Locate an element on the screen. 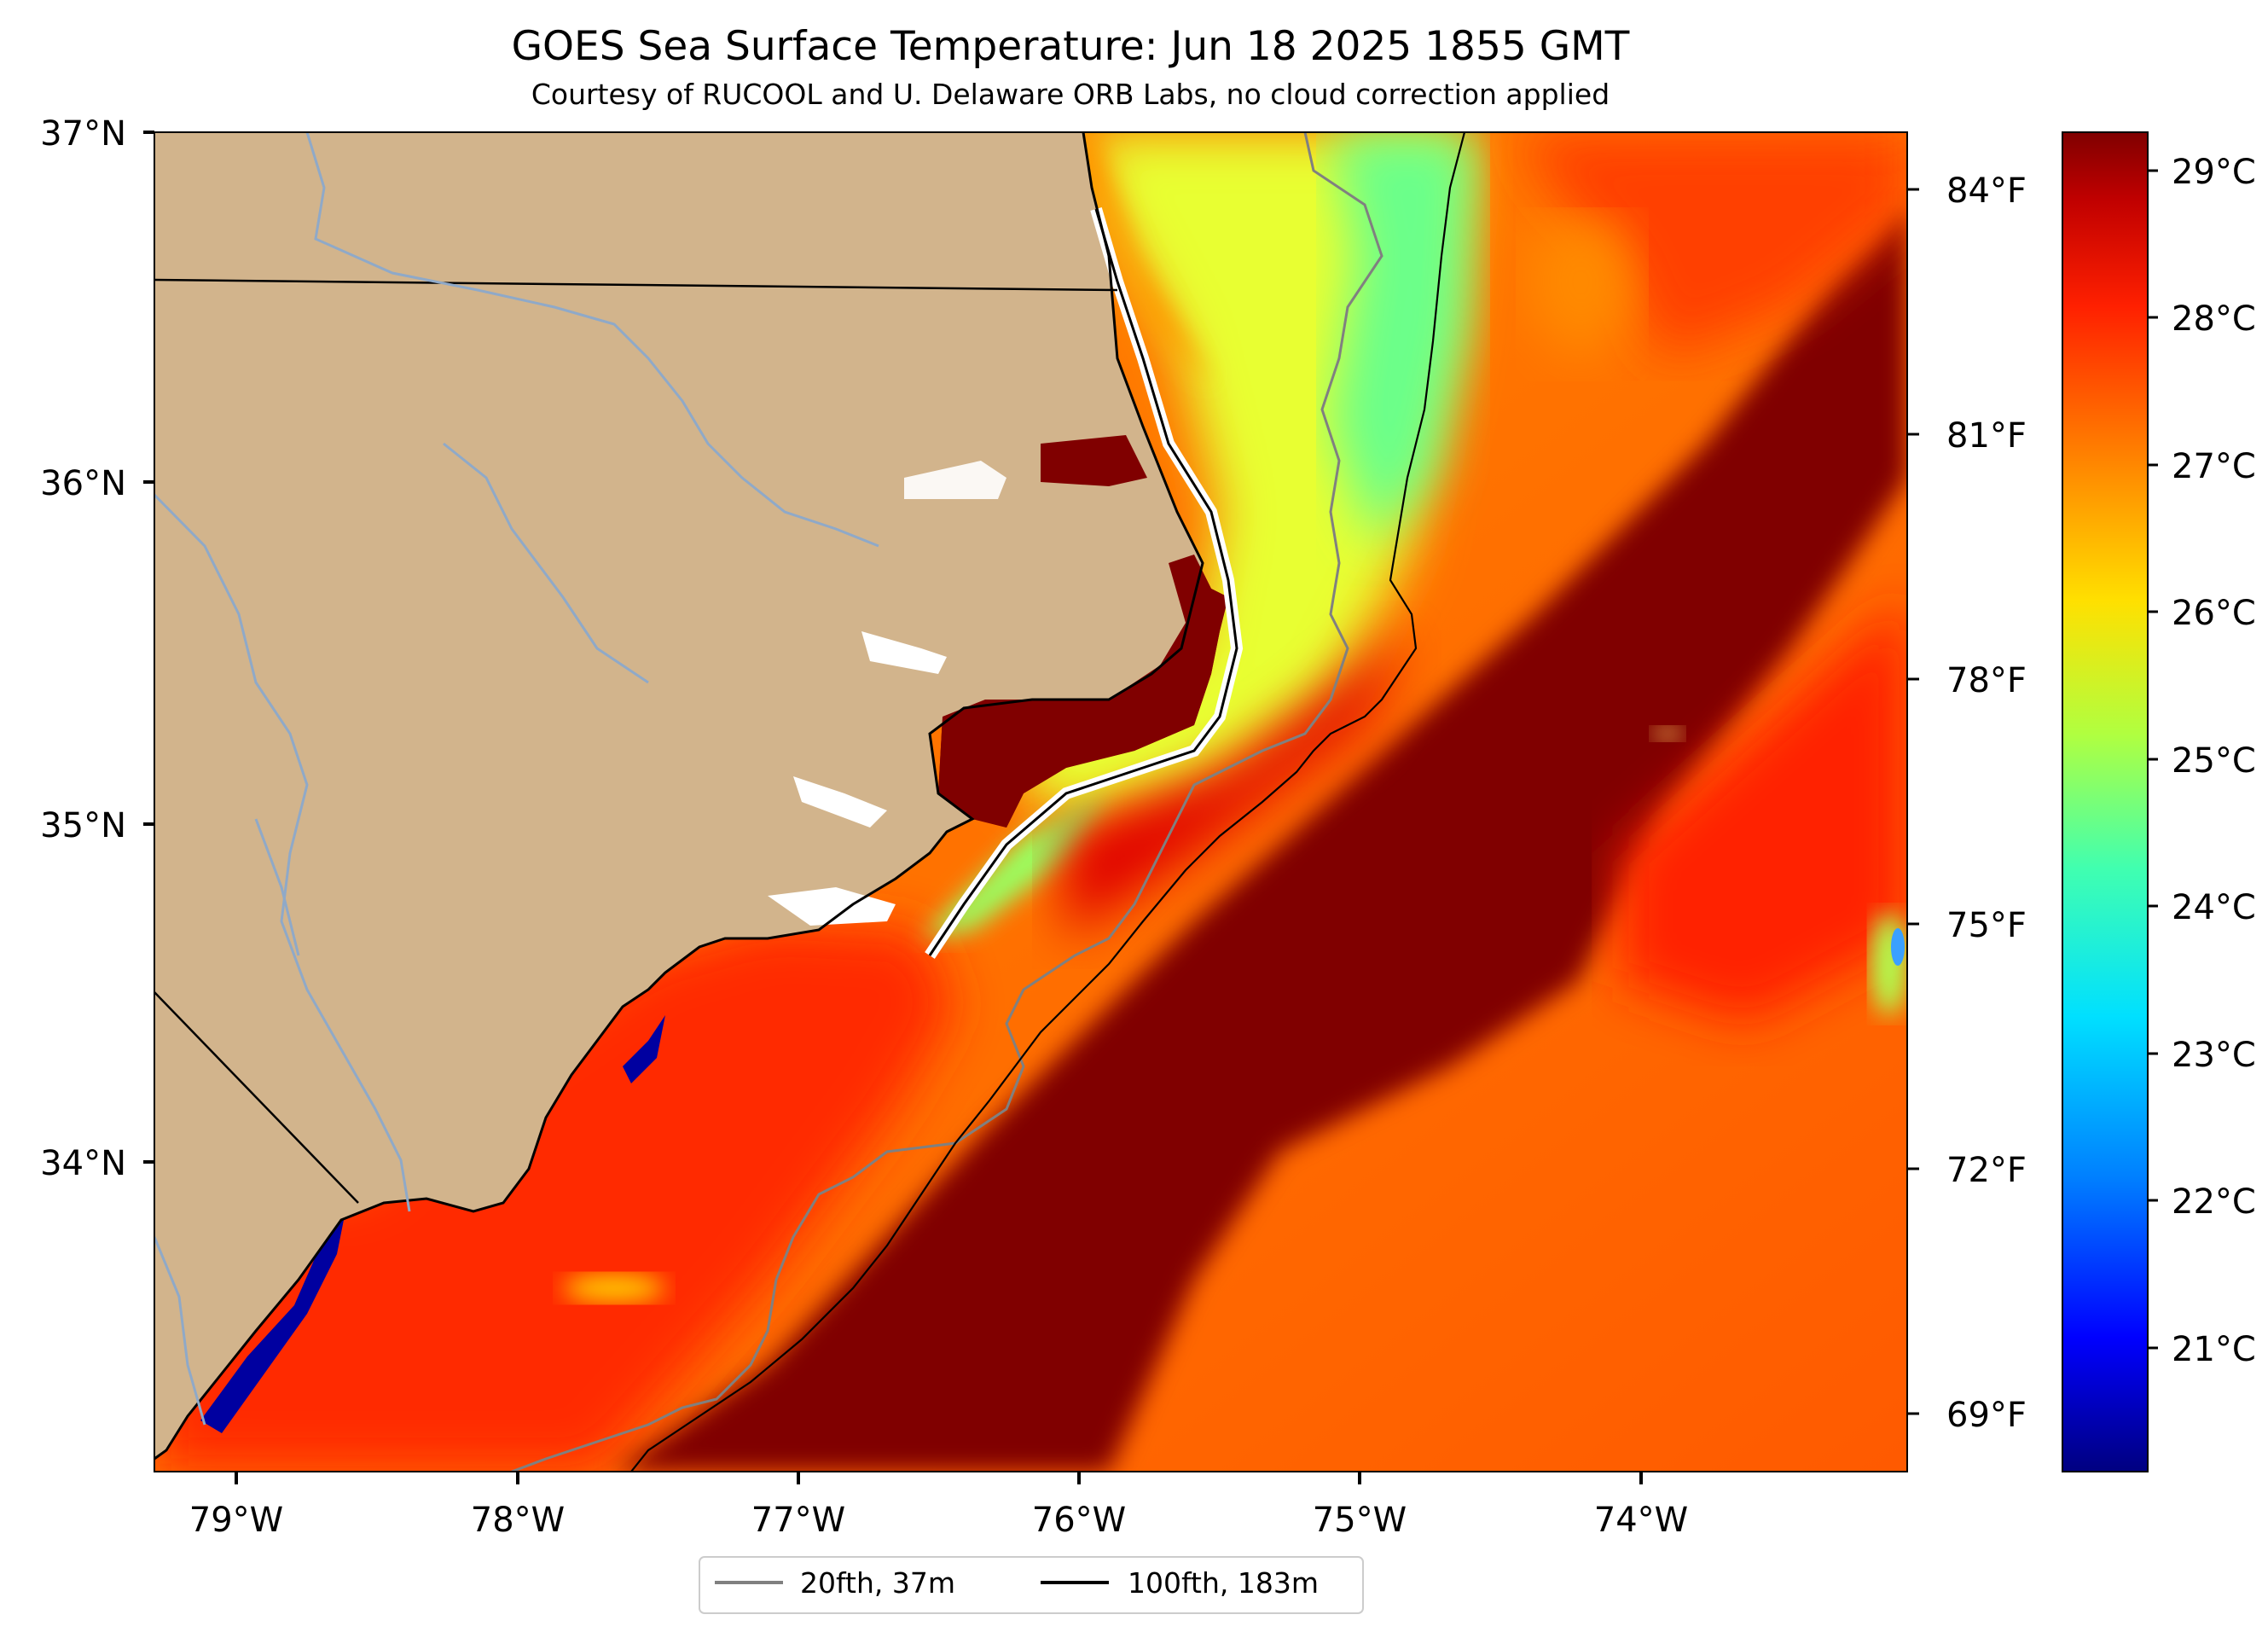 The height and width of the screenshot is (1632, 2268). lon-label: 78°W is located at coordinates (518, 1520).